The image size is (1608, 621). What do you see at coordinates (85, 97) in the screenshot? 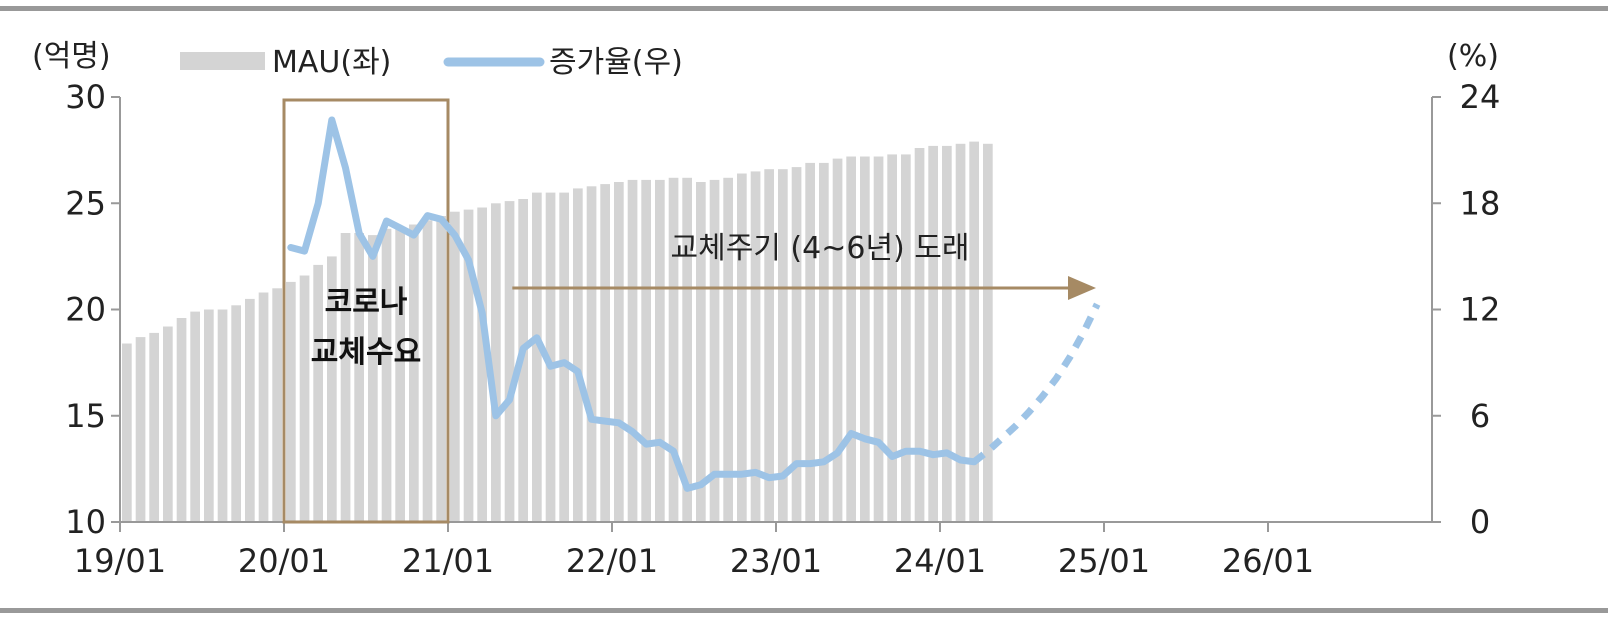
I see `left-tick-label: 30` at bounding box center [85, 97].